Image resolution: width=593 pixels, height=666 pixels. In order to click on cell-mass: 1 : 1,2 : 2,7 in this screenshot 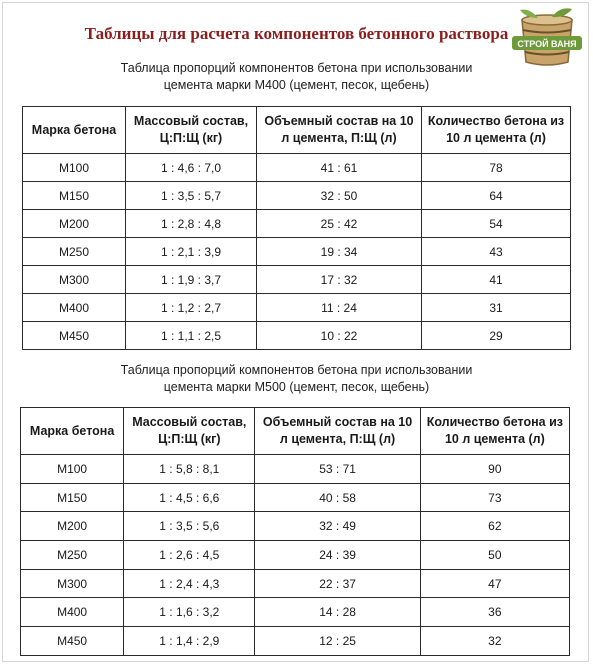, I will do `click(191, 307)`.